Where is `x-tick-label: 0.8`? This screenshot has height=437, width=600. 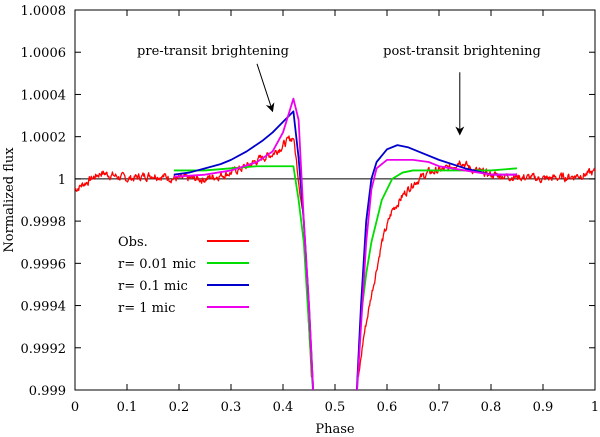
x-tick-label: 0.8 is located at coordinates (491, 407).